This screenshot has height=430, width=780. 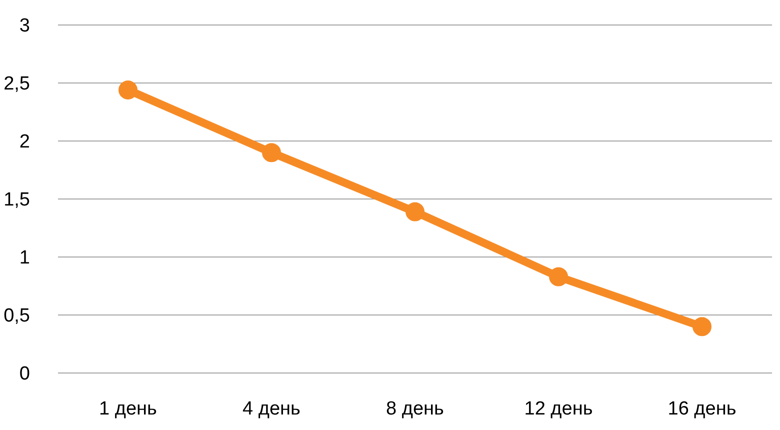 What do you see at coordinates (271, 409) in the screenshot?
I see `x-tick-label: 4 день` at bounding box center [271, 409].